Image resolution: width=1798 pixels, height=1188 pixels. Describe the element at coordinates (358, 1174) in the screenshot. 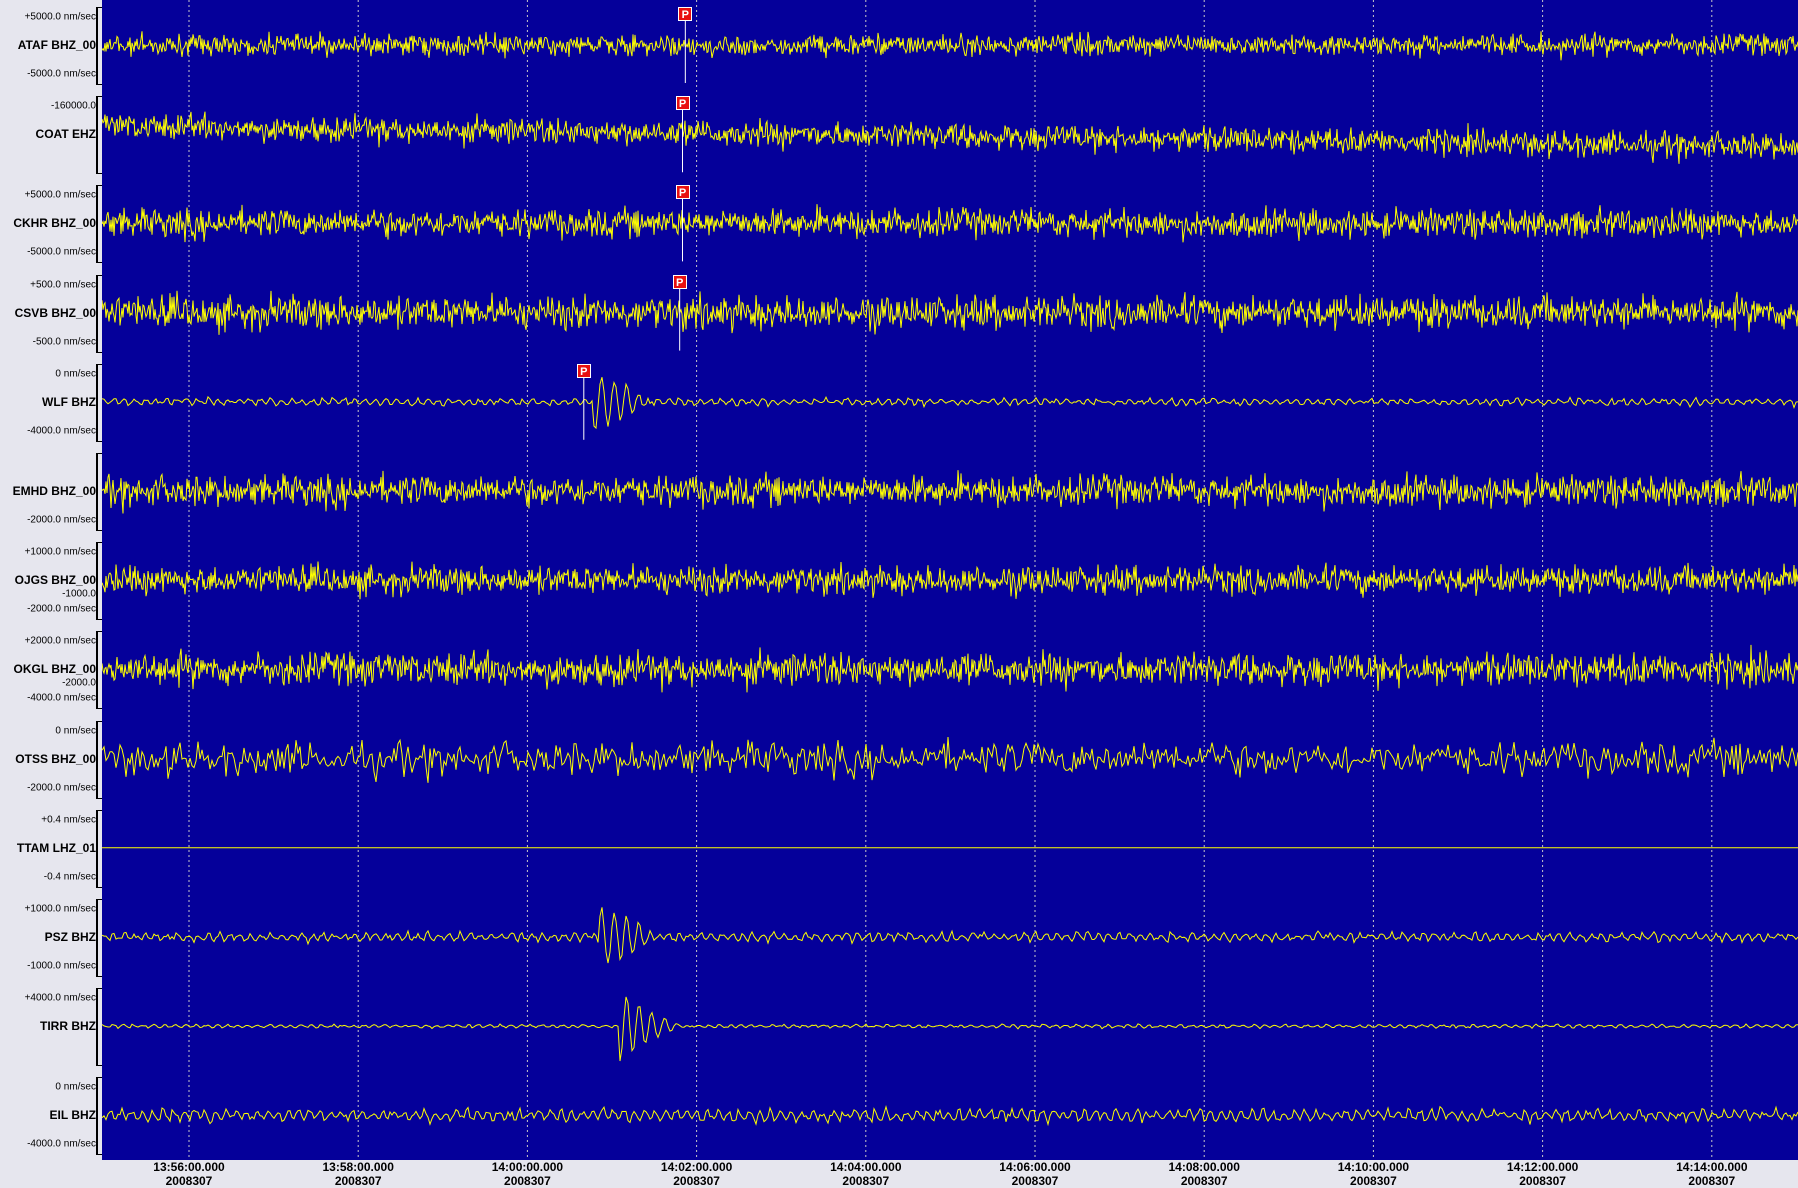

I see `time-tick-label: 13:58:00.000 2008307` at that location.